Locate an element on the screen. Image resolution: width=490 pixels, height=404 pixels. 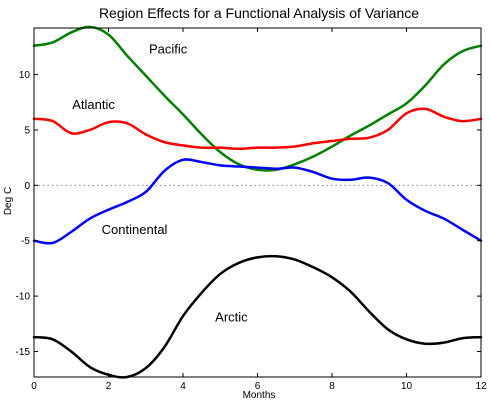
x-tick-label: 0 is located at coordinates (34, 386).